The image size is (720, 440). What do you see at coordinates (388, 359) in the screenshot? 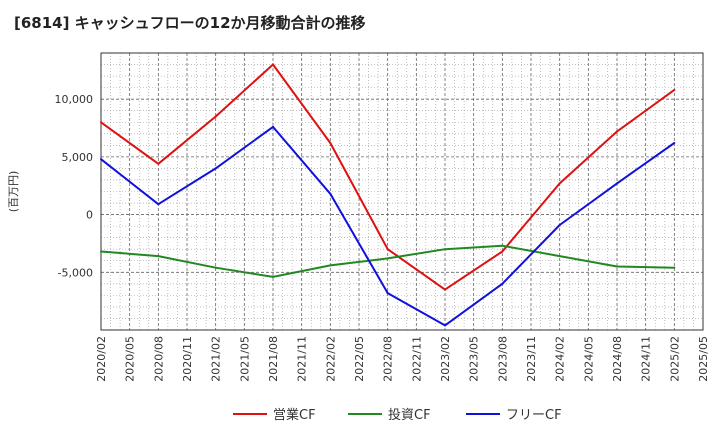
I see `x-tick-label: 2022/08` at bounding box center [388, 359].